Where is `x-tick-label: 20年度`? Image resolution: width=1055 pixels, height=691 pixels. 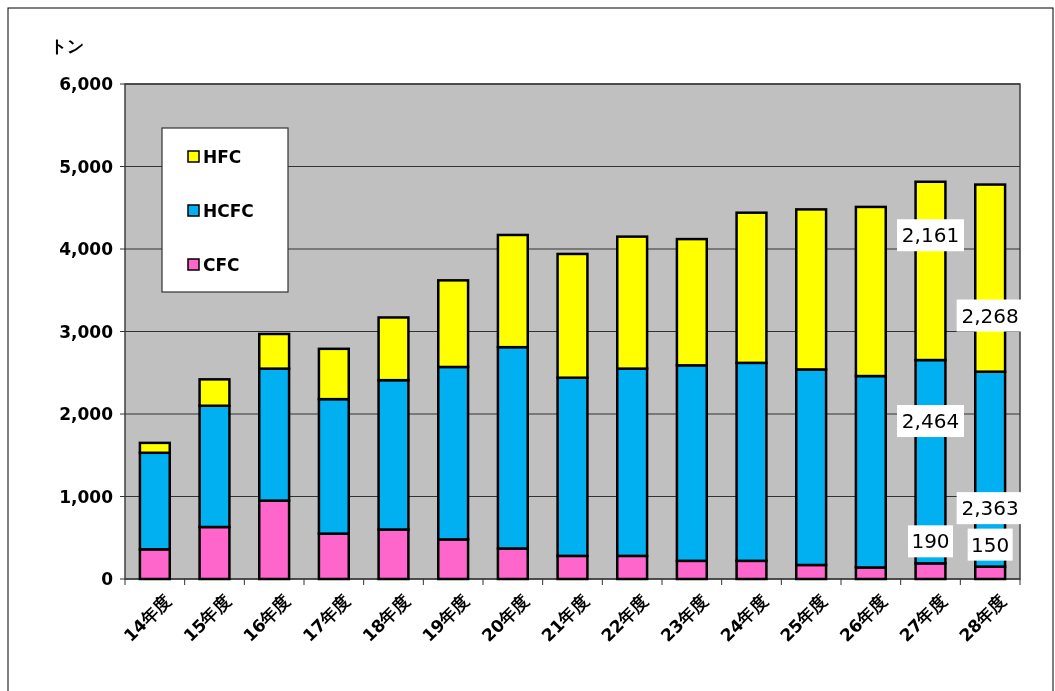
x-tick-label: 20年度 is located at coordinates (505, 618).